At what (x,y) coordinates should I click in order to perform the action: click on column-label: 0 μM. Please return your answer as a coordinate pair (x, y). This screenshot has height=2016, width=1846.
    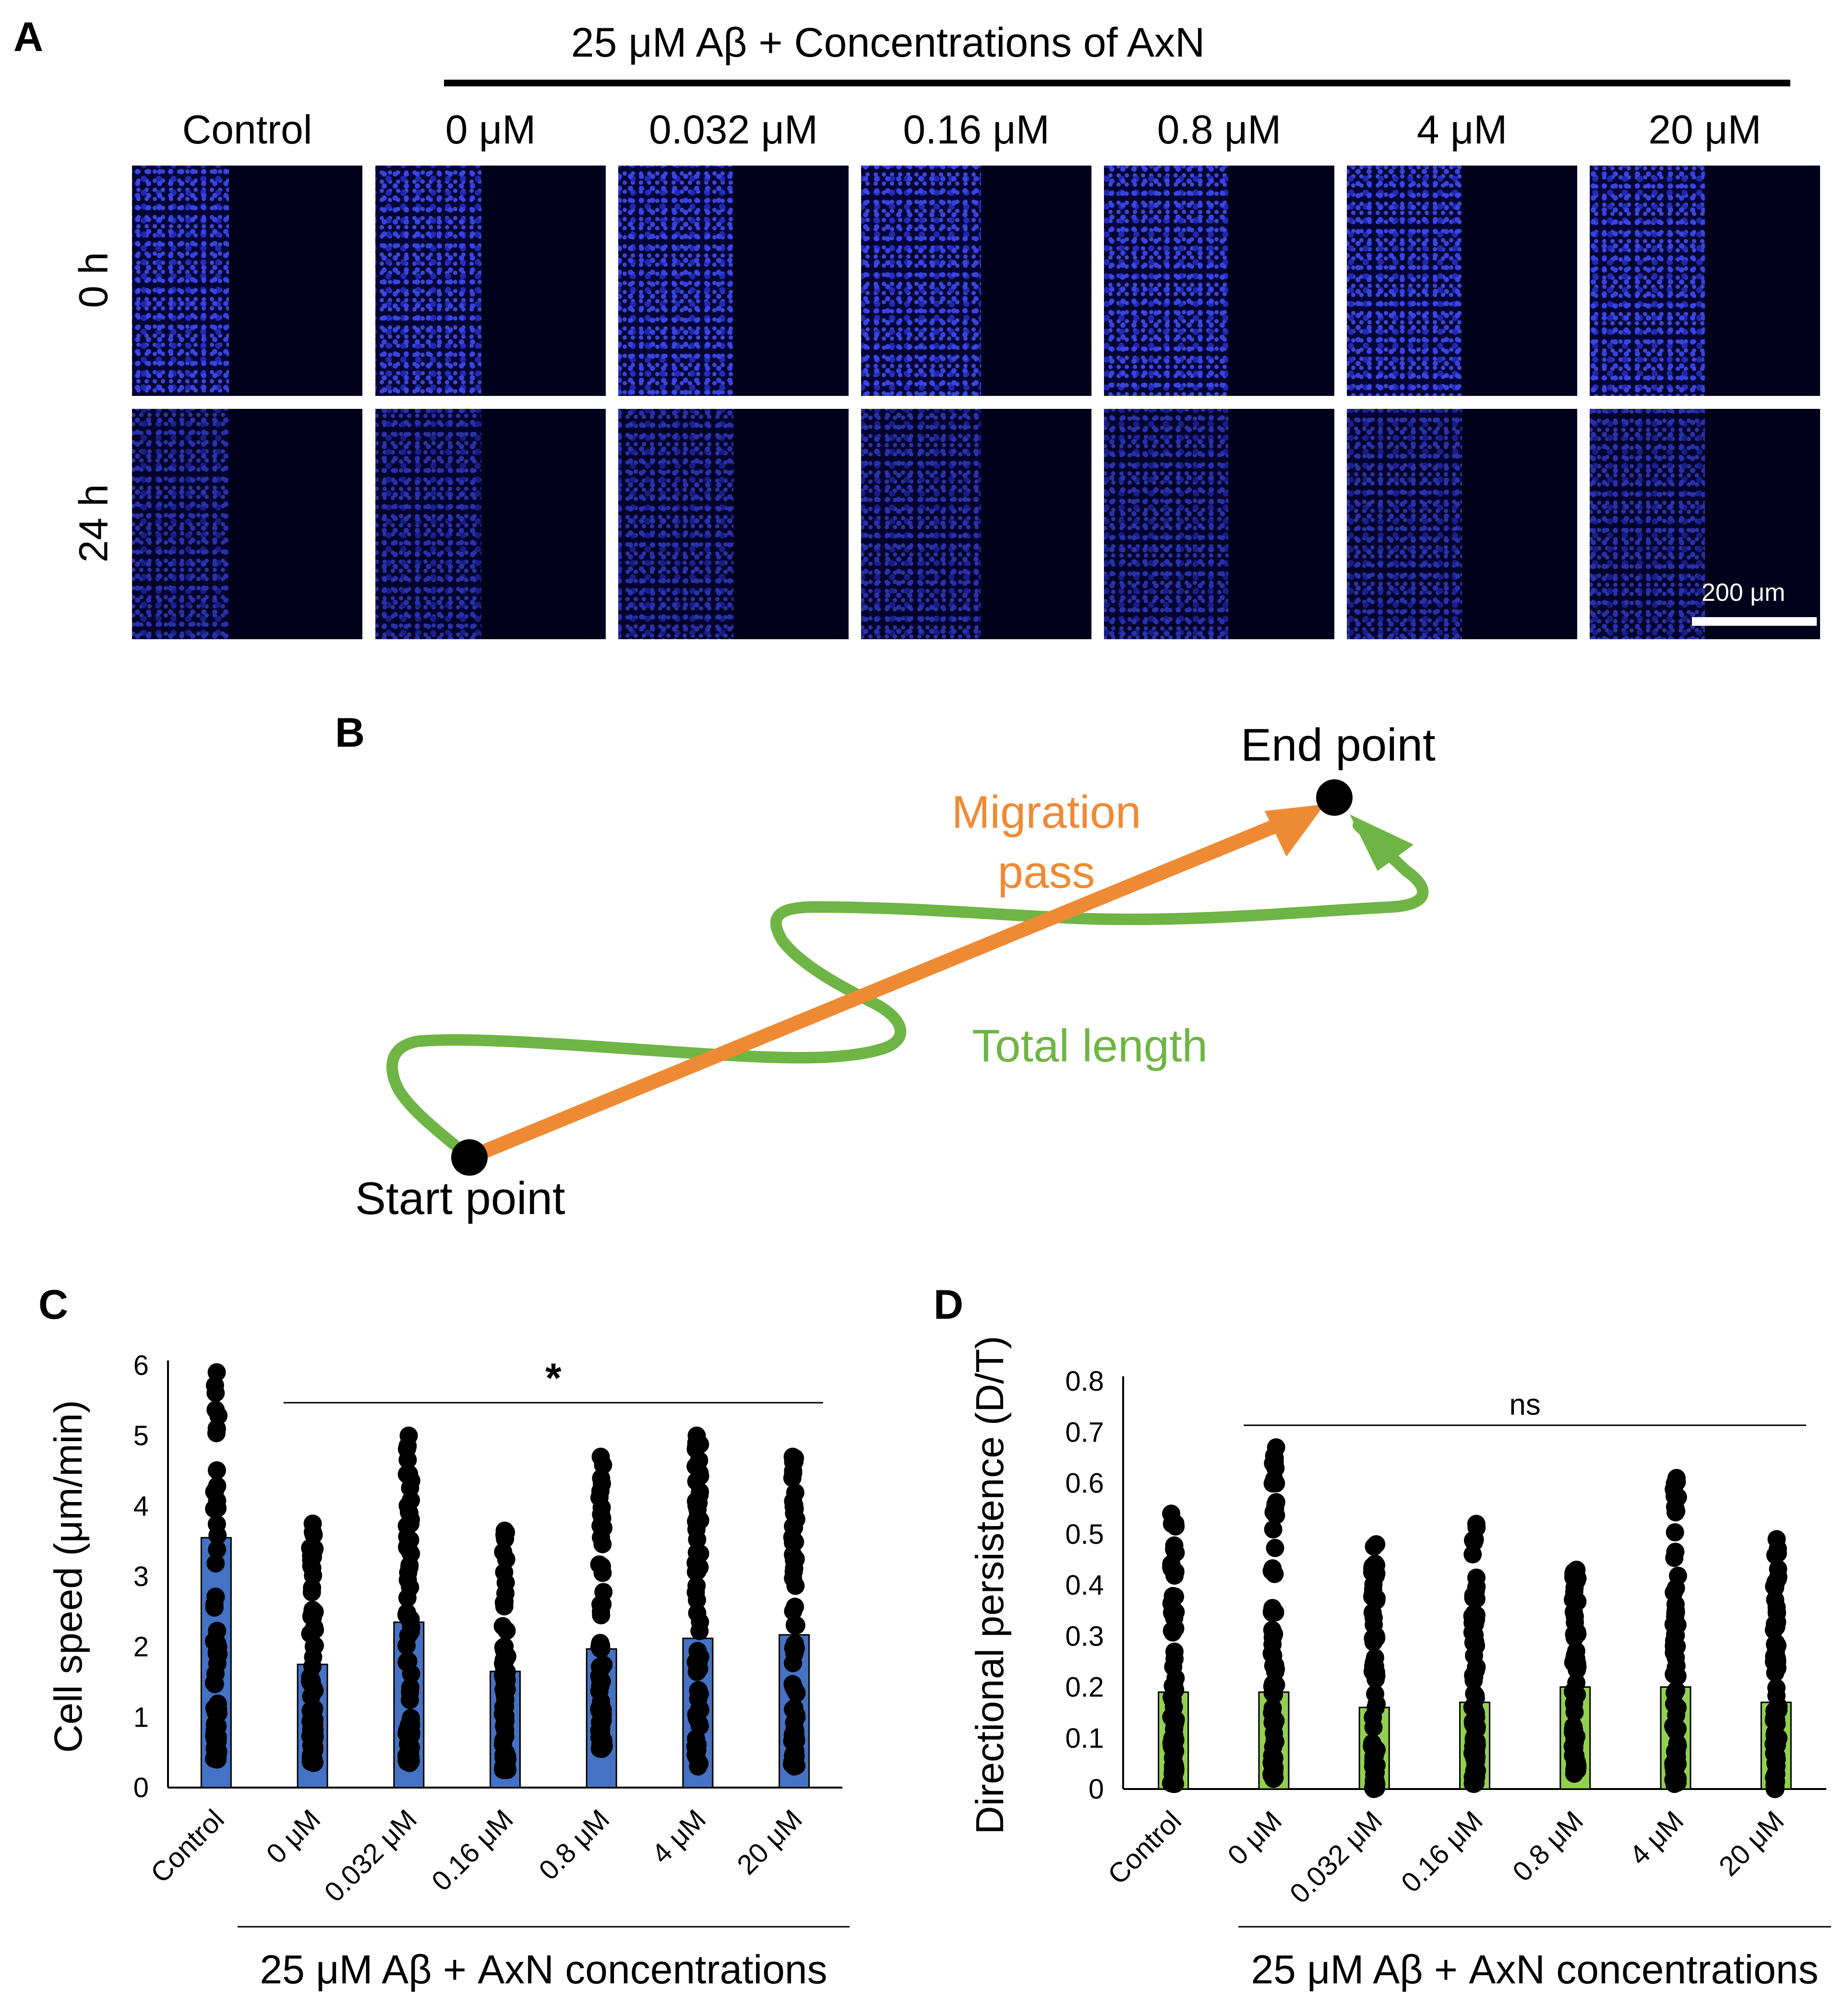
    Looking at the image, I should click on (490, 129).